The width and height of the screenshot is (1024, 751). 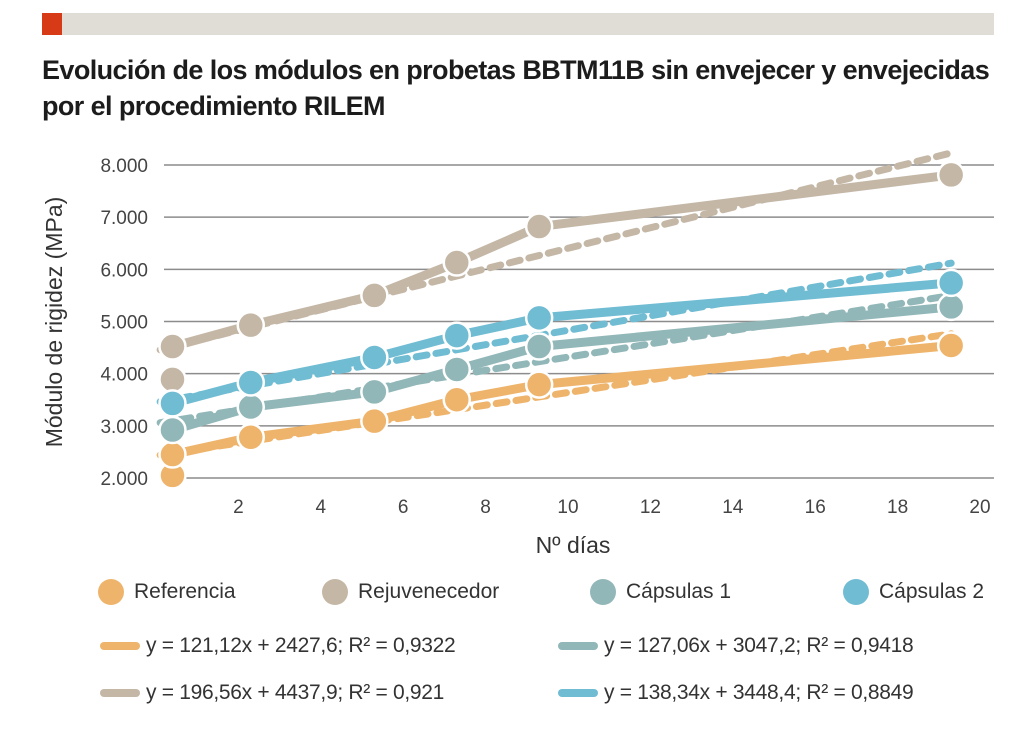 I want to click on y-tick-label: 3.000, so click(x=124, y=427).